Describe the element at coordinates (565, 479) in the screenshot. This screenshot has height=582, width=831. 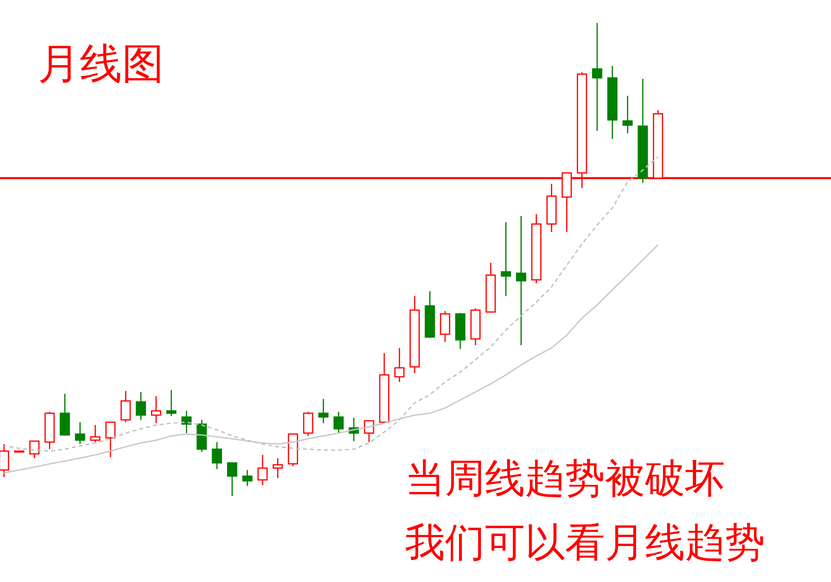
I see `annotation: 当周线趋势被破坏` at that location.